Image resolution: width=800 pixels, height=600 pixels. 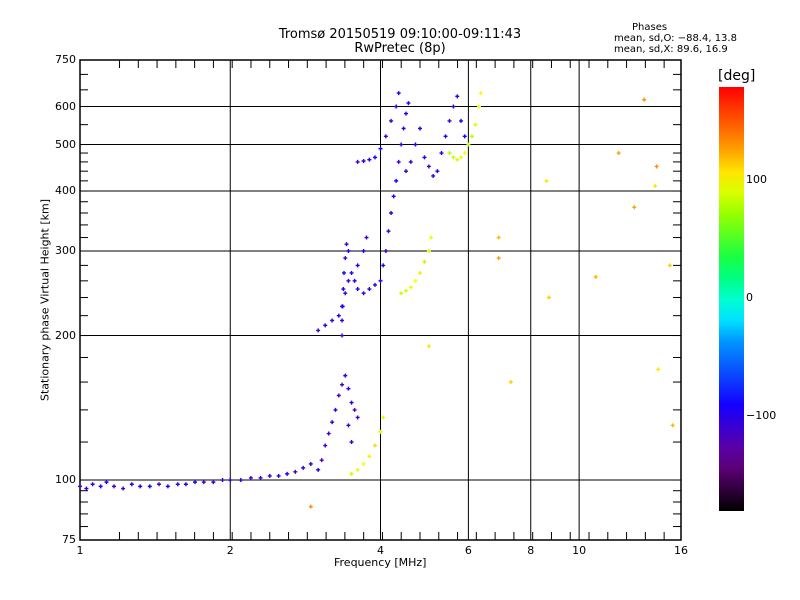 What do you see at coordinates (468, 550) in the screenshot?
I see `x-tick-label: 6` at bounding box center [468, 550].